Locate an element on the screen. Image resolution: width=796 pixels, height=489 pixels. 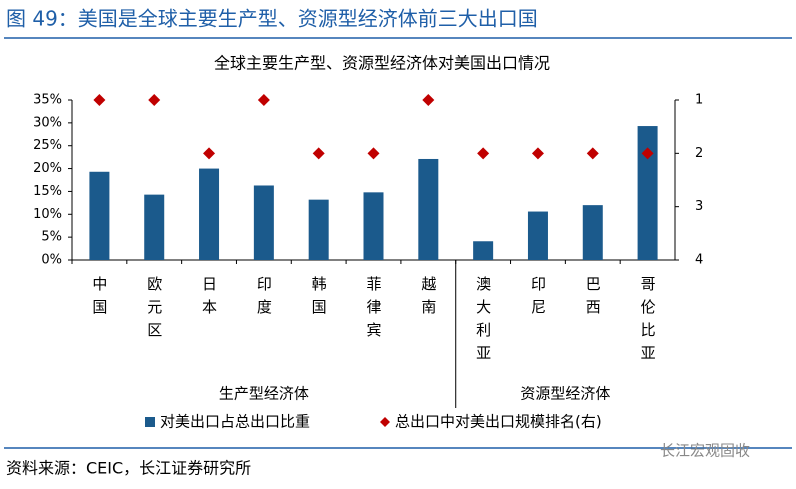
x-tick-label: 澳大利亚 is located at coordinates (483, 322).